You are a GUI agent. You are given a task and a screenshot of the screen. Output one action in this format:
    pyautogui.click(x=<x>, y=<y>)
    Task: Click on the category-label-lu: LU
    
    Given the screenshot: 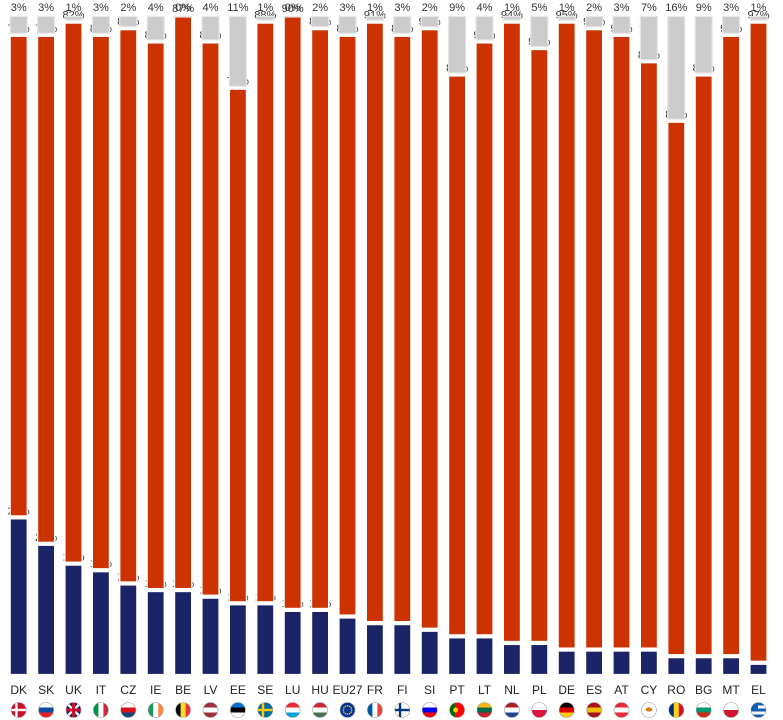 What is the action you would take?
    pyautogui.click(x=292, y=690)
    